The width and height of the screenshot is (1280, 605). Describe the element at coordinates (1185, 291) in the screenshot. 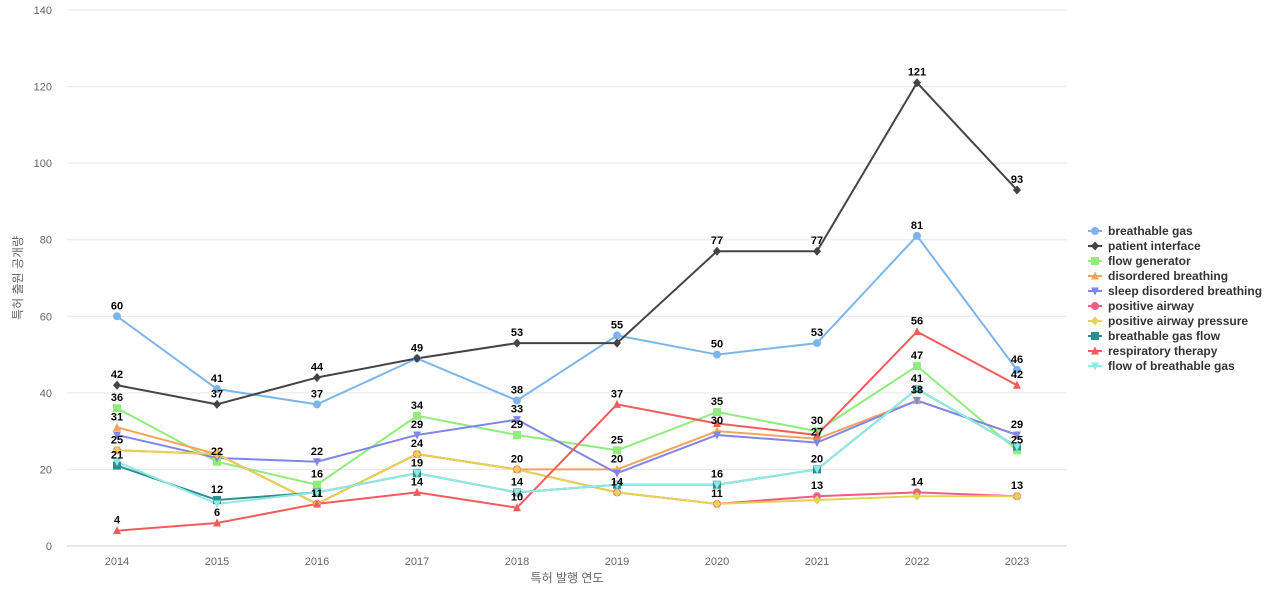

I see `legend-label: sleep disordered breathing` at that location.